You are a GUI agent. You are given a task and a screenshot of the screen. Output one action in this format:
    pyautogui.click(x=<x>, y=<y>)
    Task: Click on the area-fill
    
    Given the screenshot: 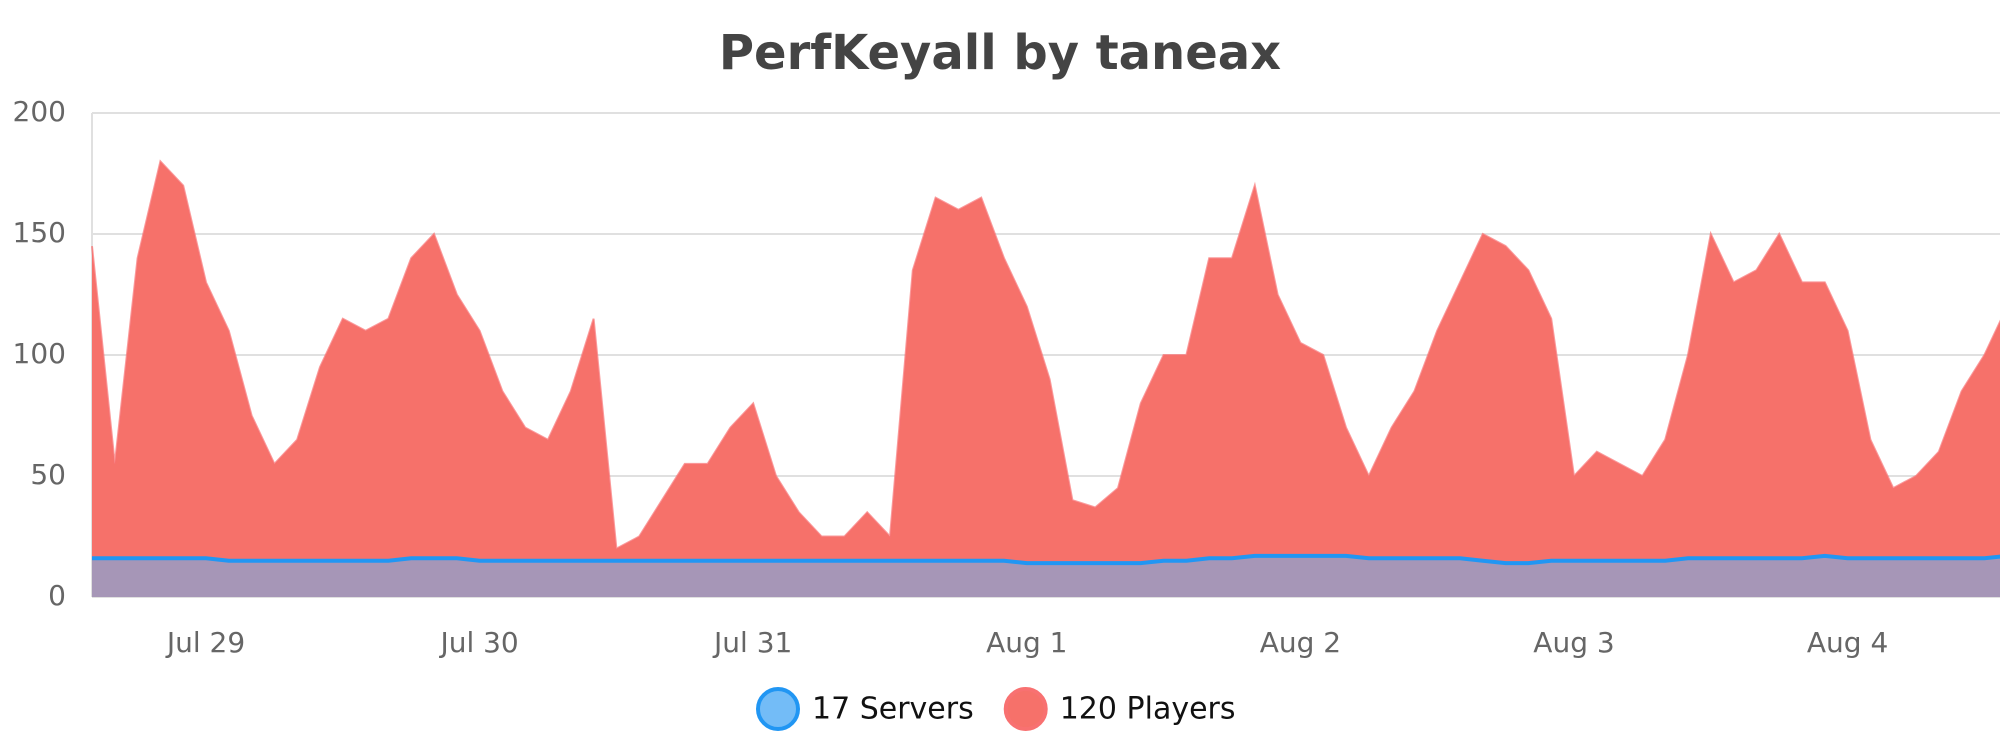 What is the action you would take?
    pyautogui.click(x=1046, y=576)
    